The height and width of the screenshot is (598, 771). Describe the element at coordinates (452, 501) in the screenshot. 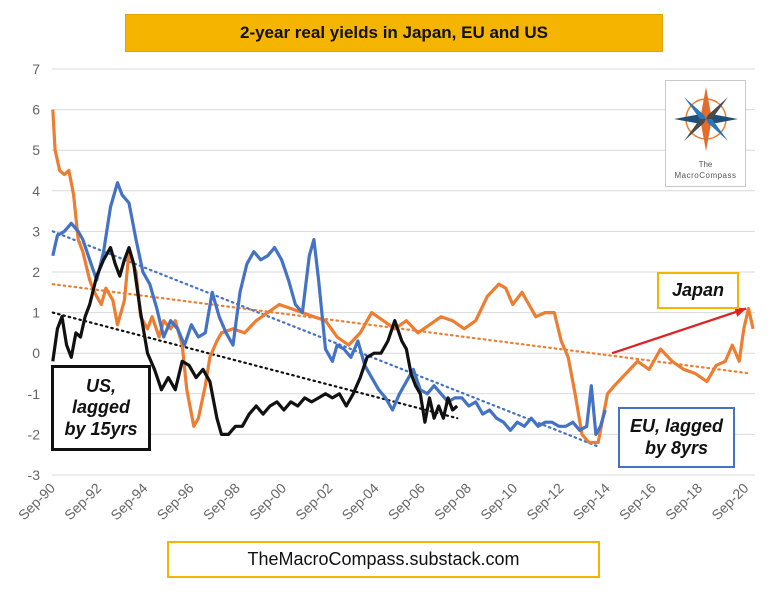

I see `x-tick-label: Sep-08` at that location.